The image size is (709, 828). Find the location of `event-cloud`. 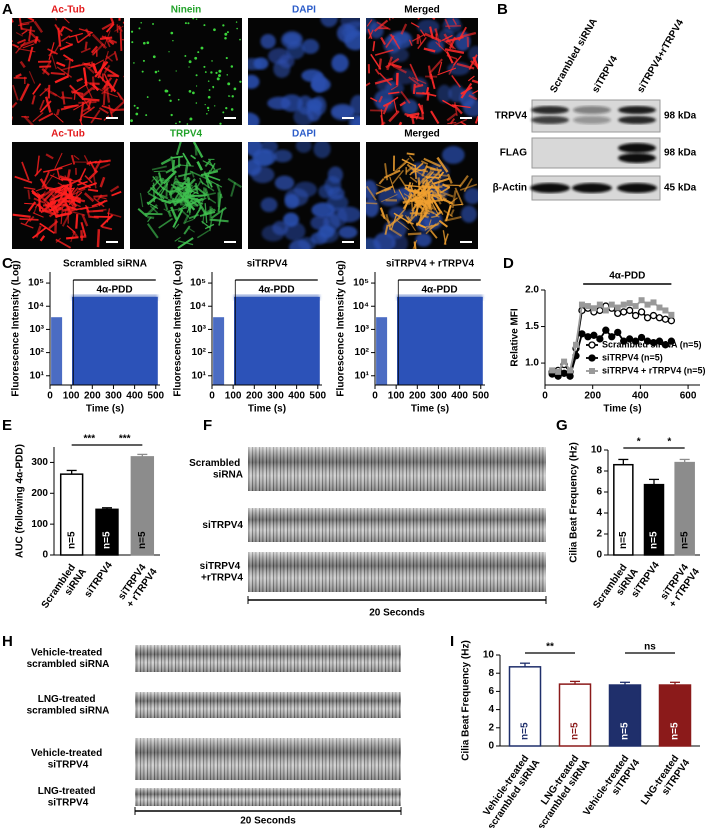

event-cloud is located at coordinates (115, 340).